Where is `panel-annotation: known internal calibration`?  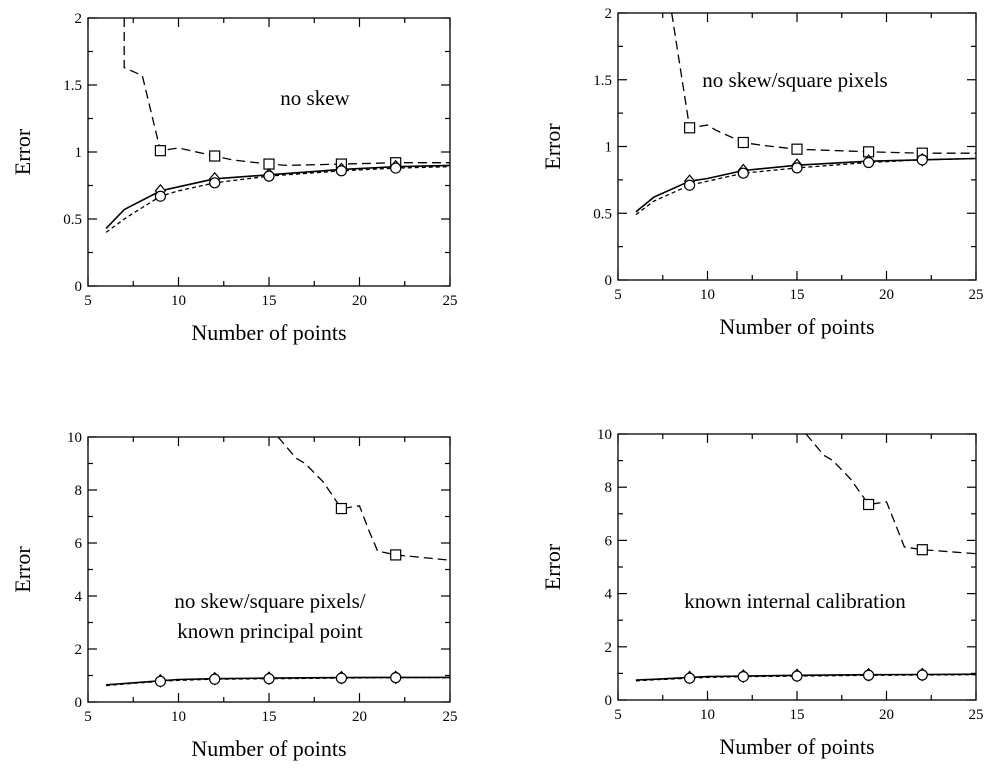
panel-annotation: known internal calibration is located at coordinates (795, 601).